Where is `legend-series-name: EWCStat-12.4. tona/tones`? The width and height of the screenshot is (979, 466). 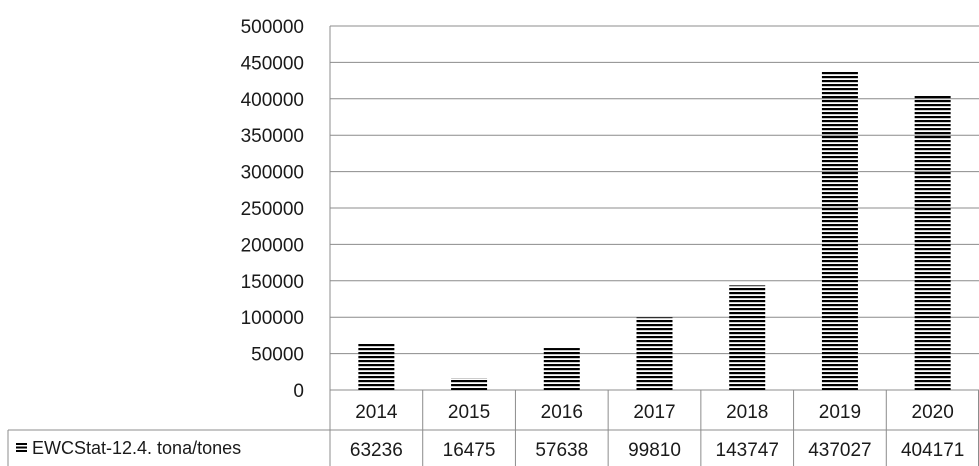 legend-series-name: EWCStat-12.4. tona/tones is located at coordinates (136, 448).